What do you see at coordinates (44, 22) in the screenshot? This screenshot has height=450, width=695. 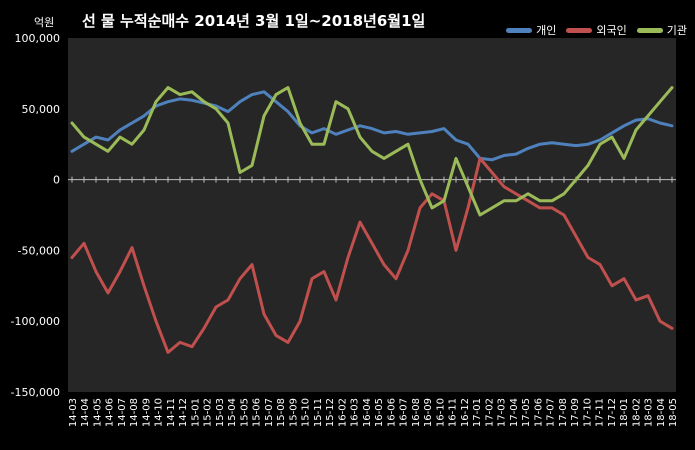 I see `y-axis-unit-label: 억원` at bounding box center [44, 22].